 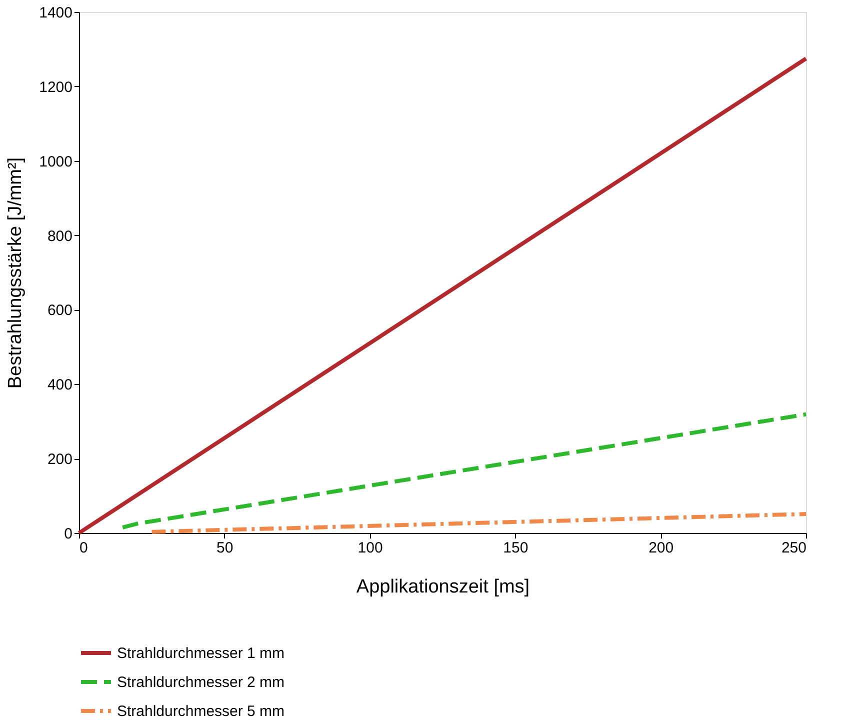 I want to click on x-tick-label: 100, so click(x=370, y=548).